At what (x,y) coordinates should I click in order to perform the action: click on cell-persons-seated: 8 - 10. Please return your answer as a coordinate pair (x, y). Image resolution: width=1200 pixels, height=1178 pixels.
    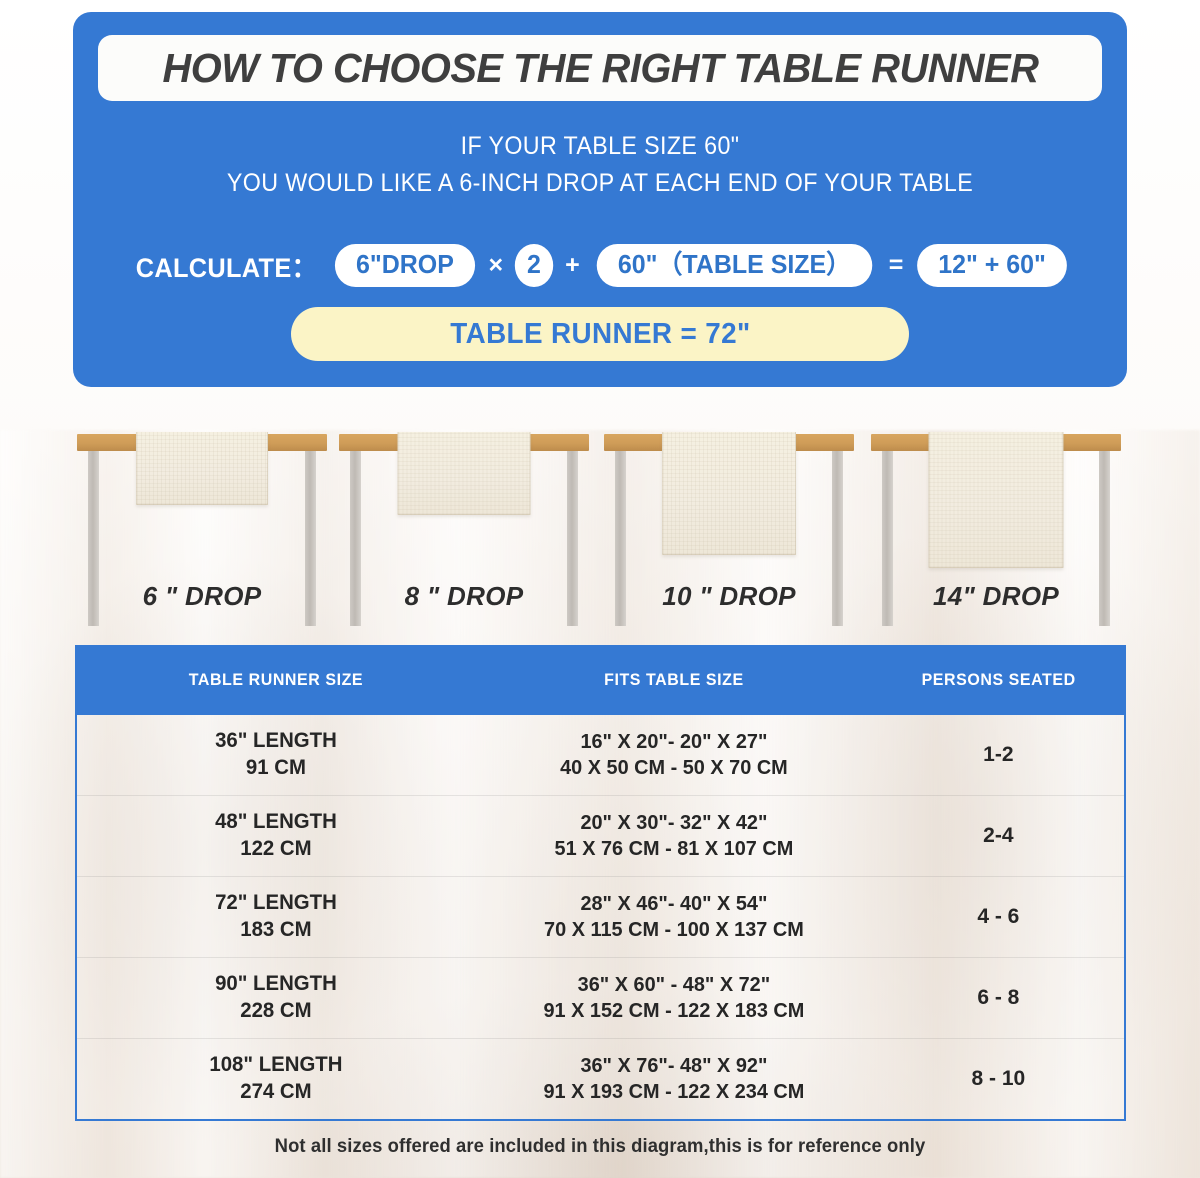
    Looking at the image, I should click on (998, 1078).